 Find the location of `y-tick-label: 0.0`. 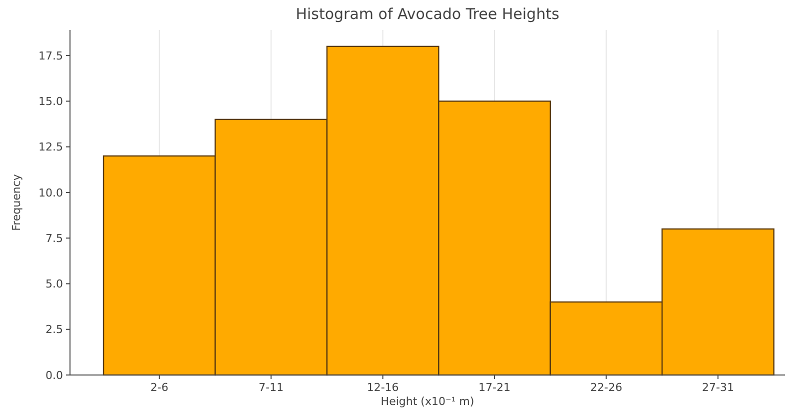

y-tick-label: 0.0 is located at coordinates (54, 375).